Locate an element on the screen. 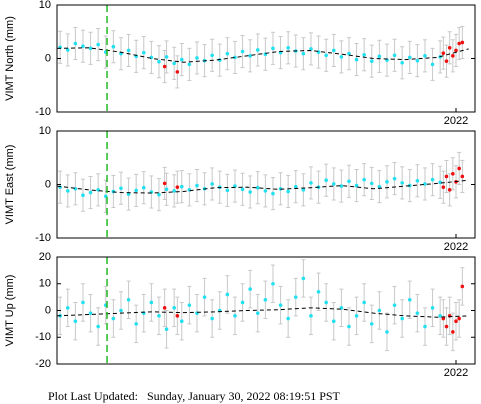 Image resolution: width=481 pixels, height=404 pixels. y-tick-label: -20 is located at coordinates (43, 364).